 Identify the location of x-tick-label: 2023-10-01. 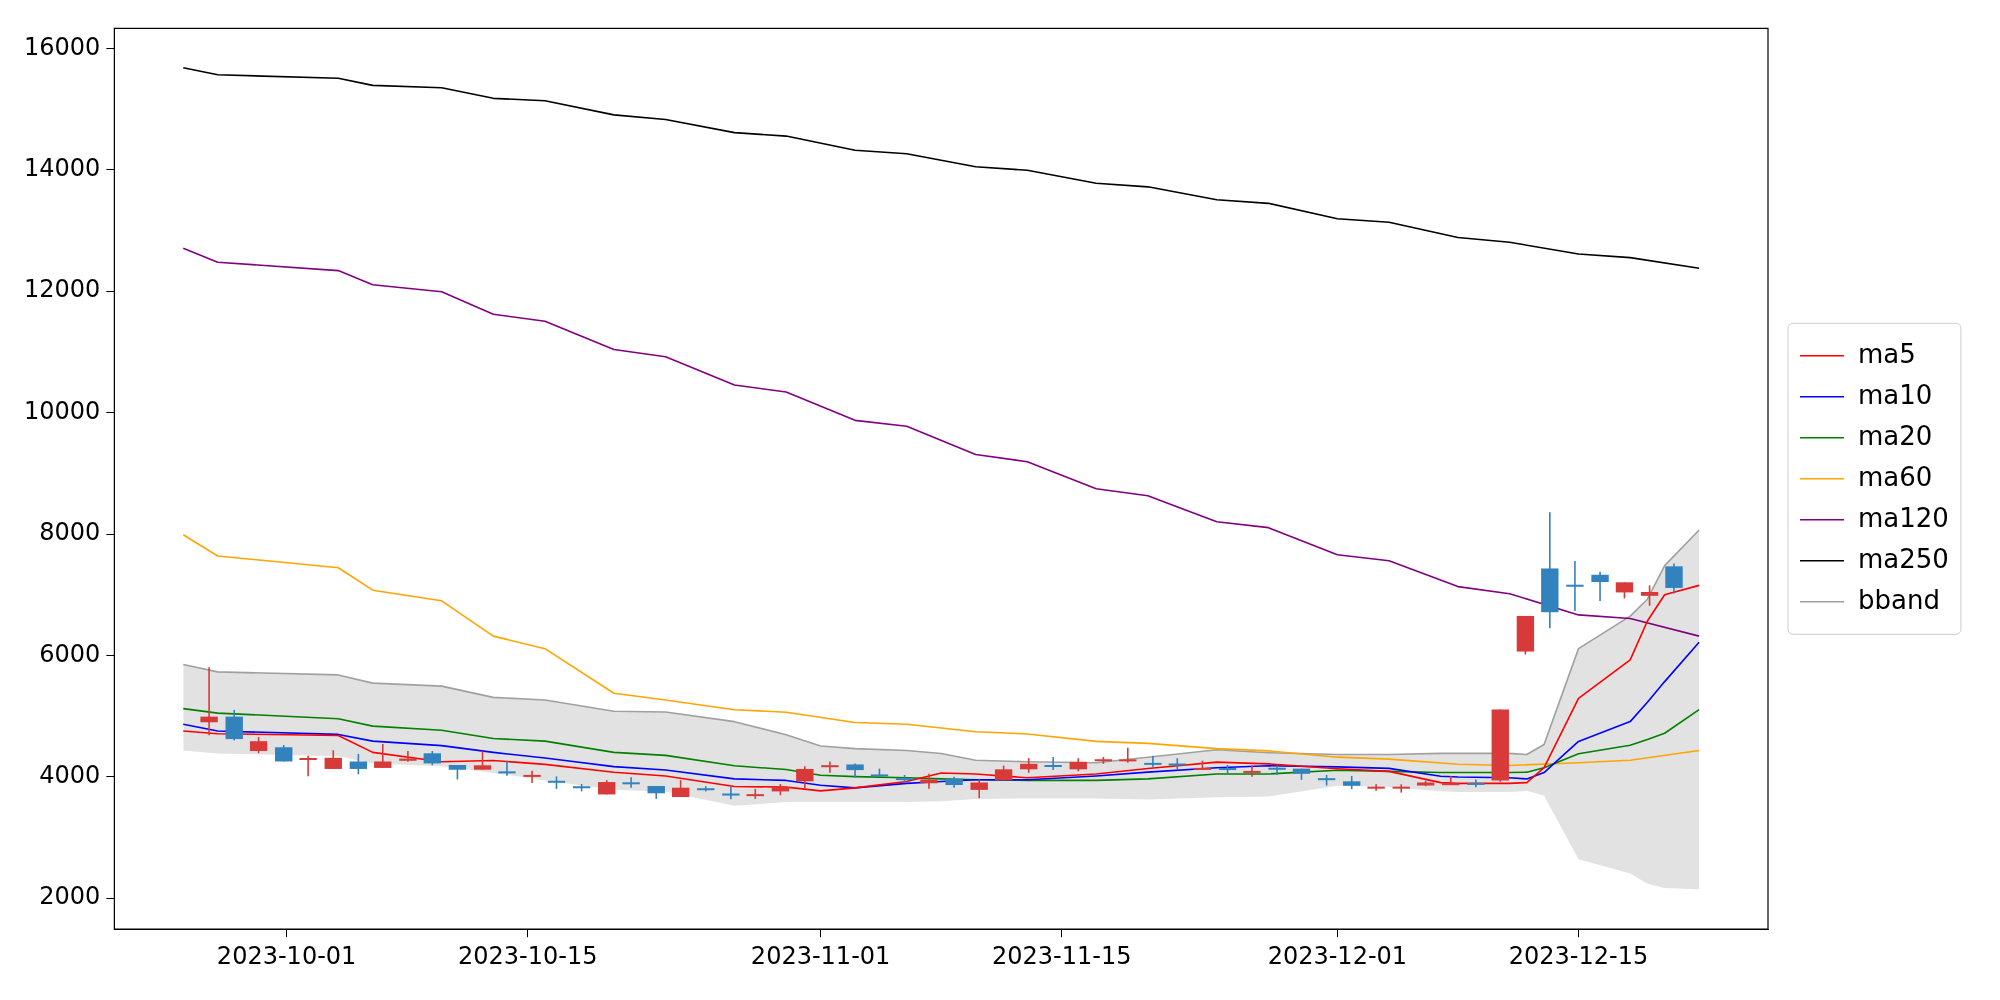
(286, 955).